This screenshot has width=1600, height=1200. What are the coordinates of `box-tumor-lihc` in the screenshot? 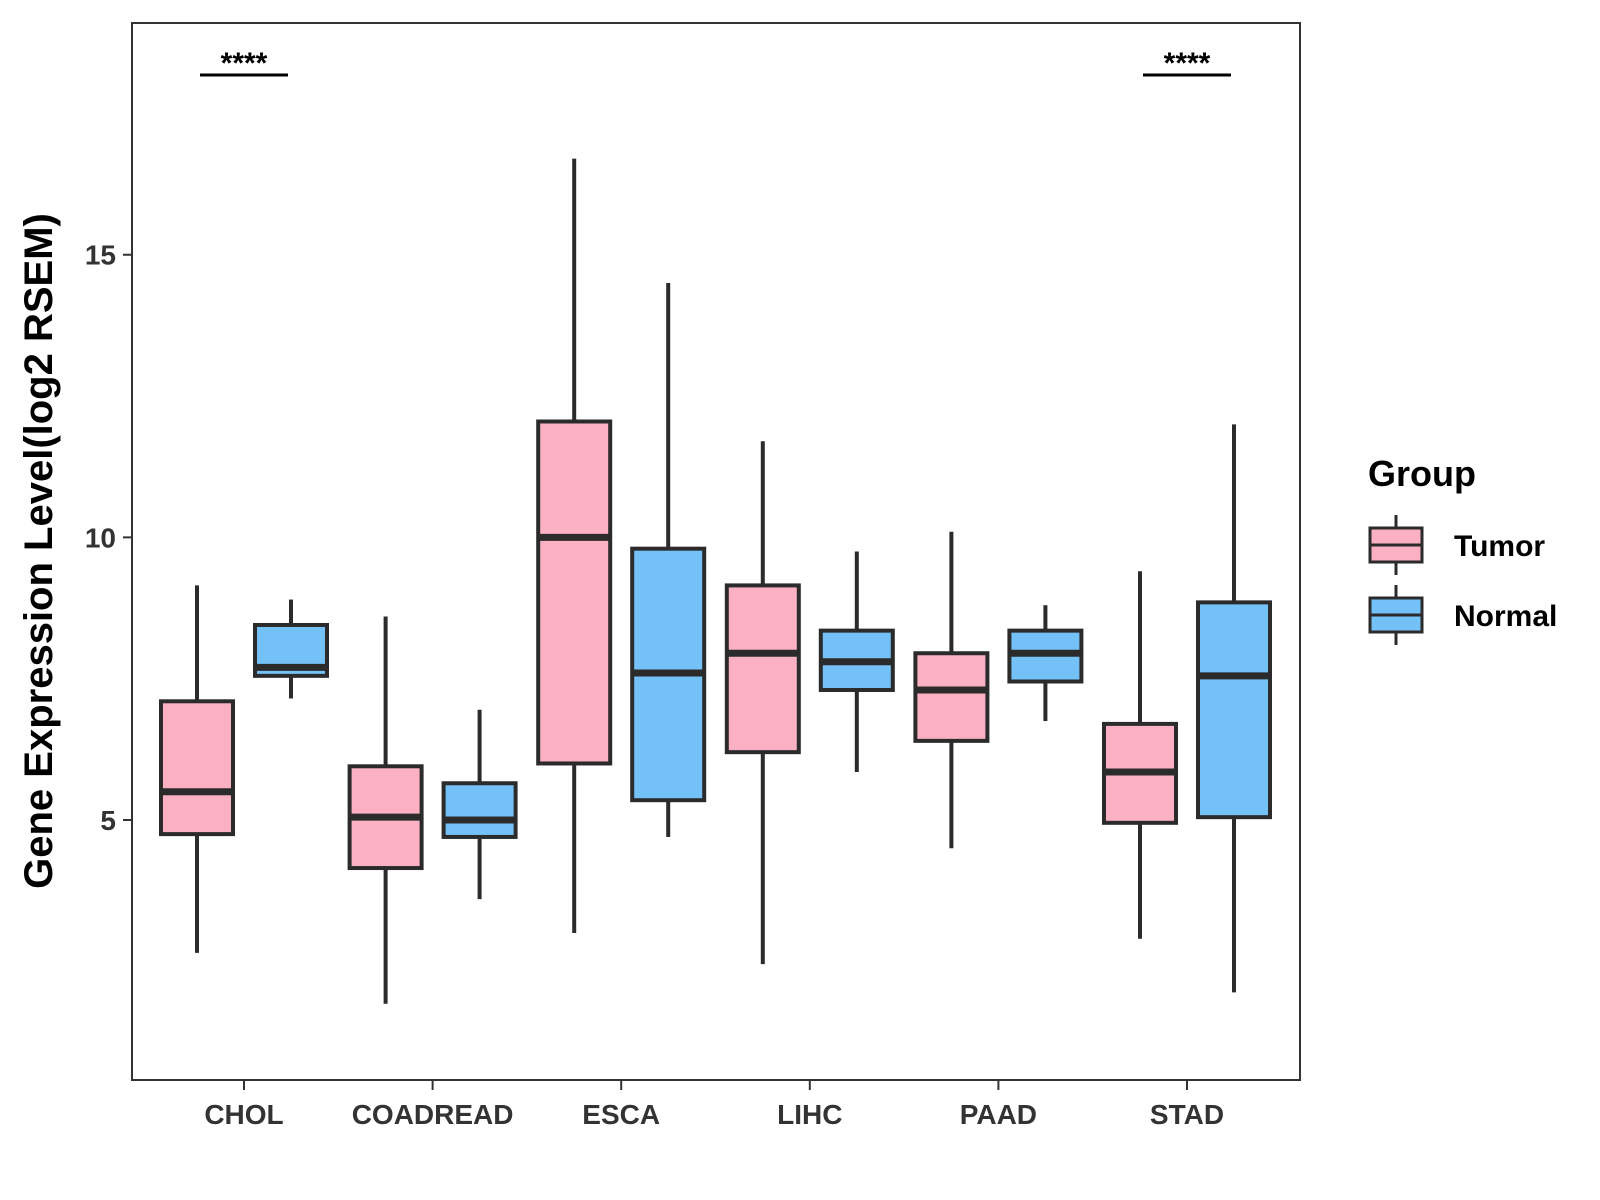 It's located at (762, 703).